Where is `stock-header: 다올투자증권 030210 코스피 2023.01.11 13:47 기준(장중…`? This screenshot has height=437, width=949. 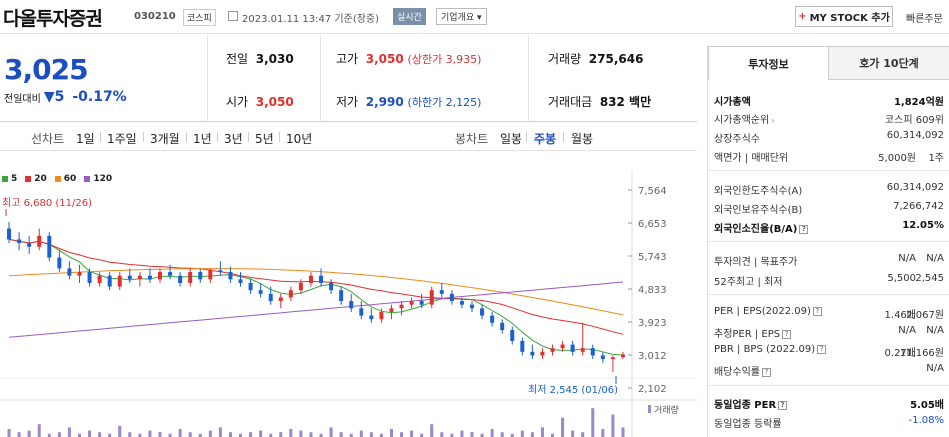 stock-header: 다올투자증권 030210 코스피 2023.01.11 13:47 기준(장중… is located at coordinates (474, 17).